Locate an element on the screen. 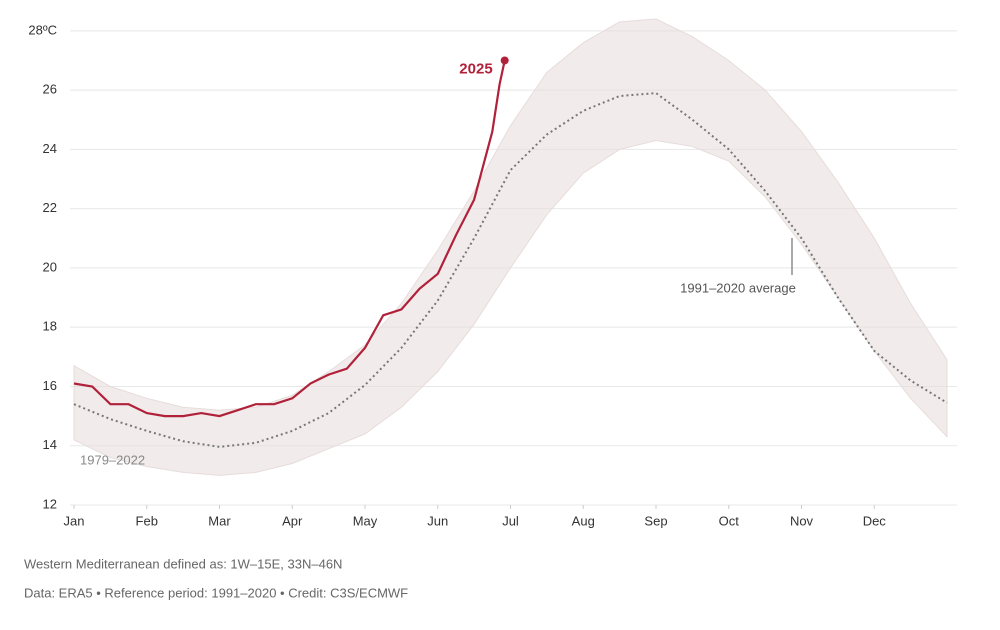  y-tick-label: 20 is located at coordinates (50, 266).